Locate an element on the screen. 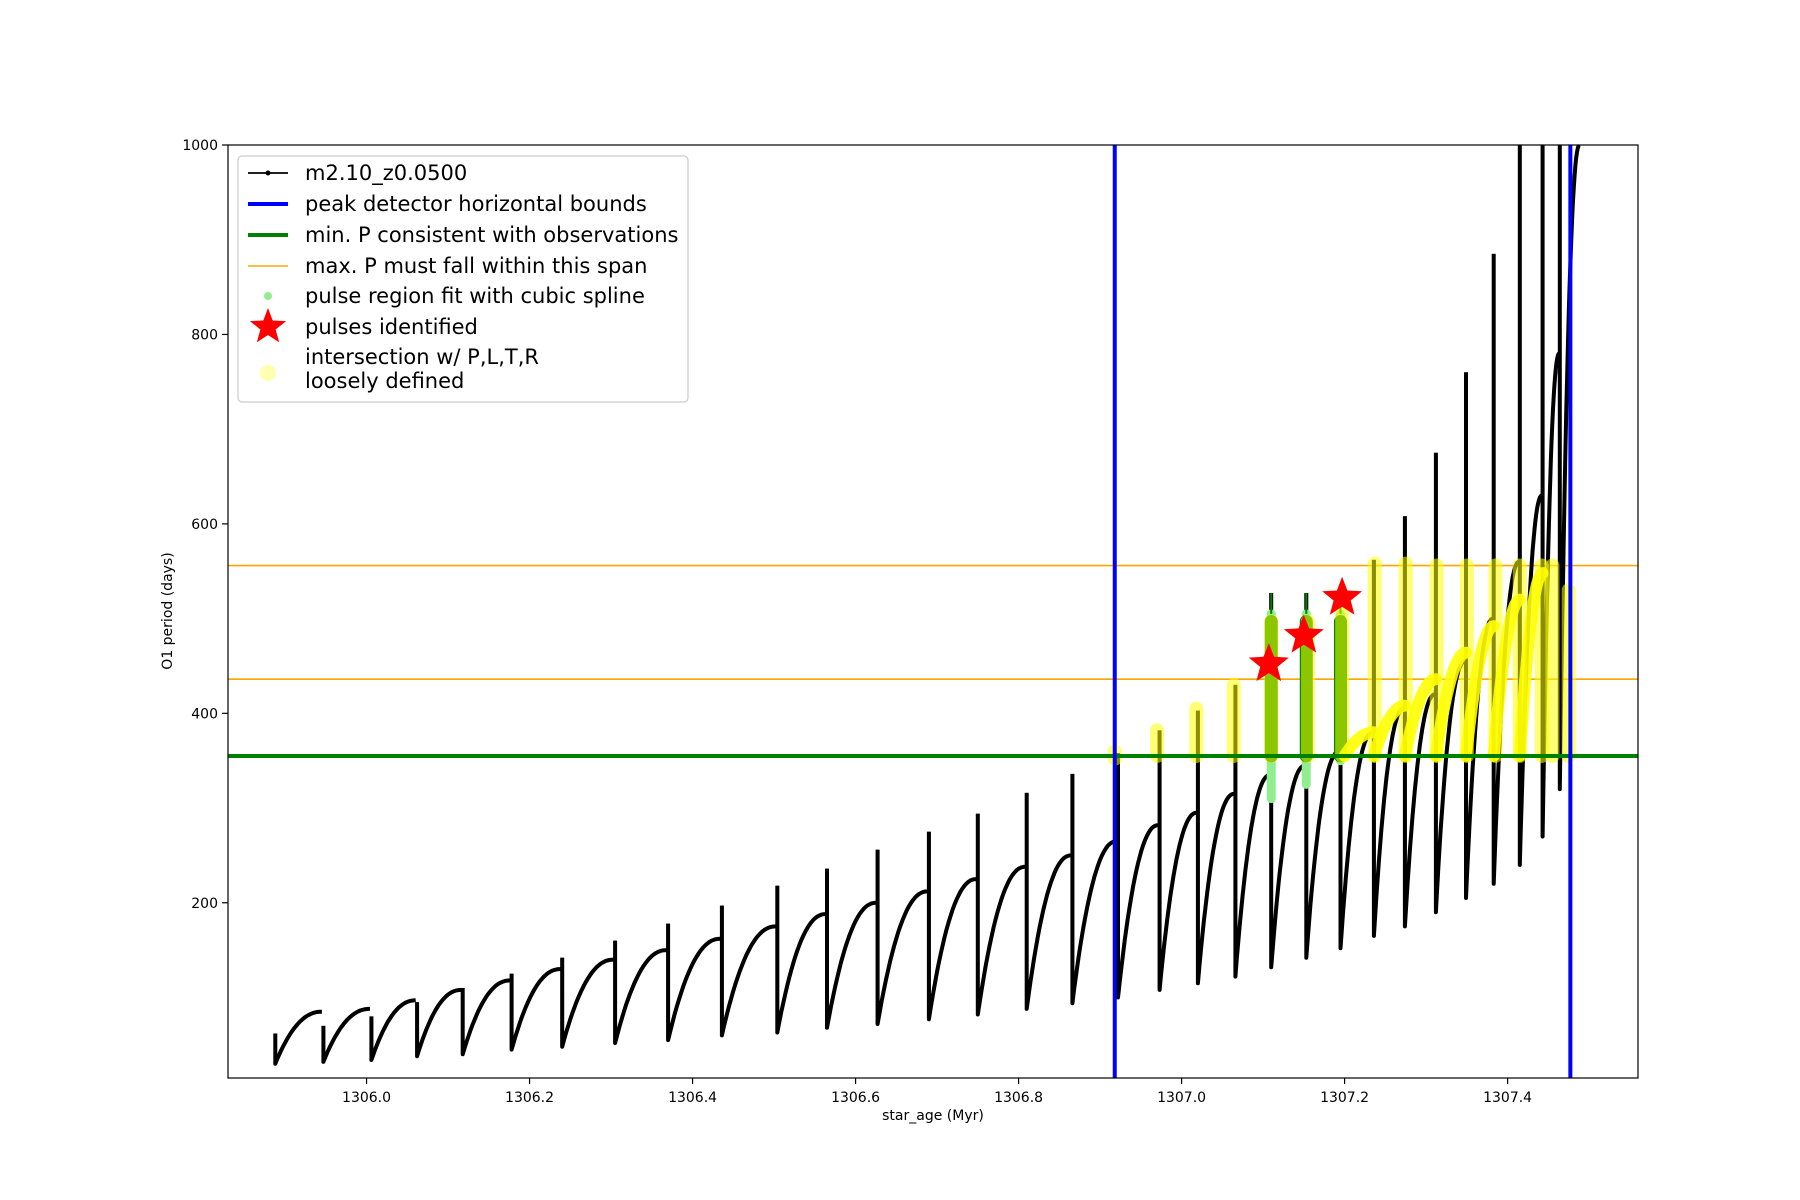  legend-label-intersection-line1: intersection w/ P,L,T,R is located at coordinates (422, 357).